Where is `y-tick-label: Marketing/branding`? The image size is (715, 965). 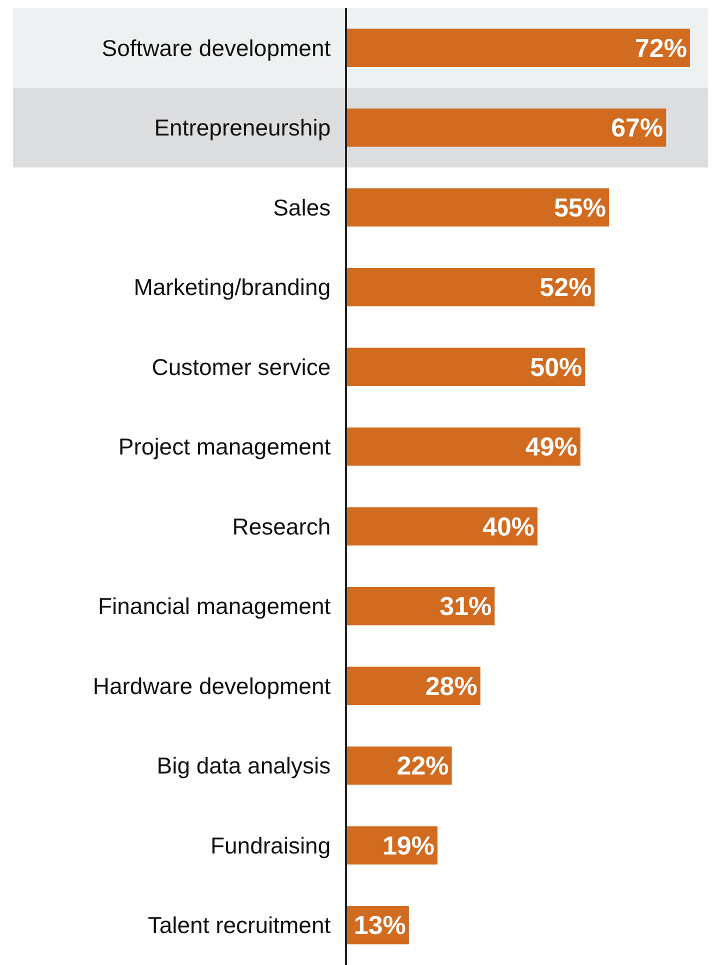
y-tick-label: Marketing/branding is located at coordinates (232, 287).